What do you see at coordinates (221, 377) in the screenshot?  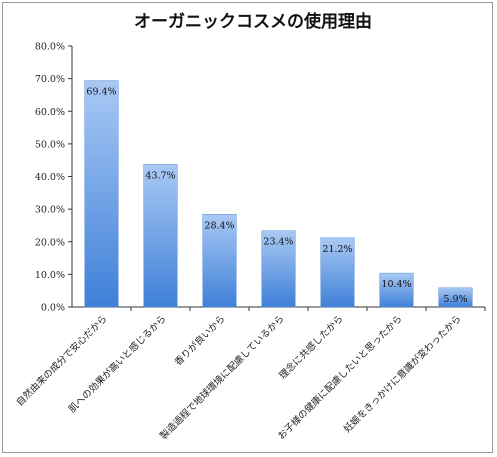 I see `x-tick-label: 製造過程で地球環境に配慮しているから` at bounding box center [221, 377].